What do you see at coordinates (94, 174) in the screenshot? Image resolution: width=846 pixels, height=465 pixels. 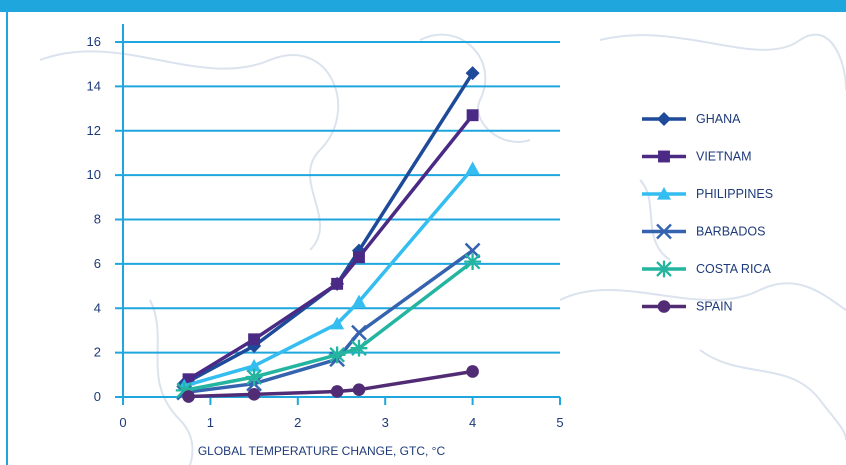 I see `y-tick-label: 10` at bounding box center [94, 174].